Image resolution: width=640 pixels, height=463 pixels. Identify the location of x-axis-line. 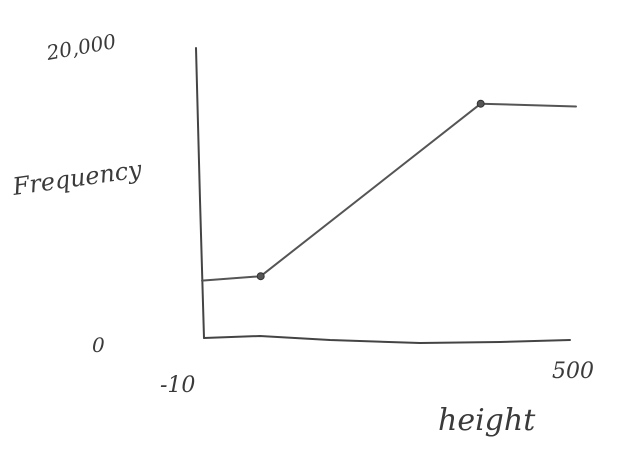
(387, 339).